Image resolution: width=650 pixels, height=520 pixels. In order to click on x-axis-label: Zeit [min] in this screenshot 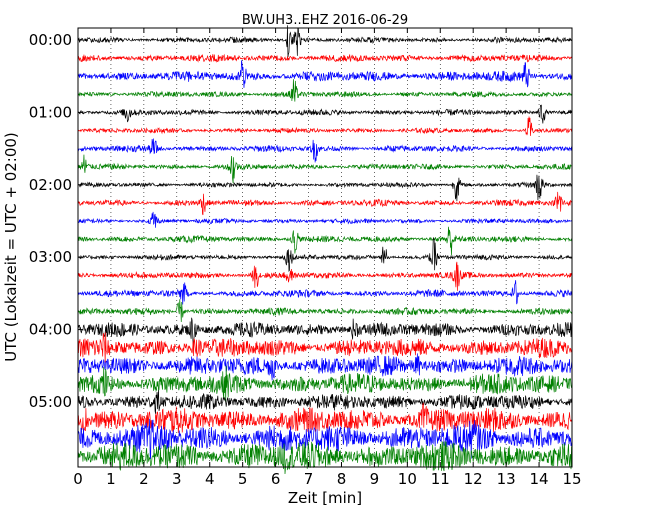, I will do `click(325, 498)`.